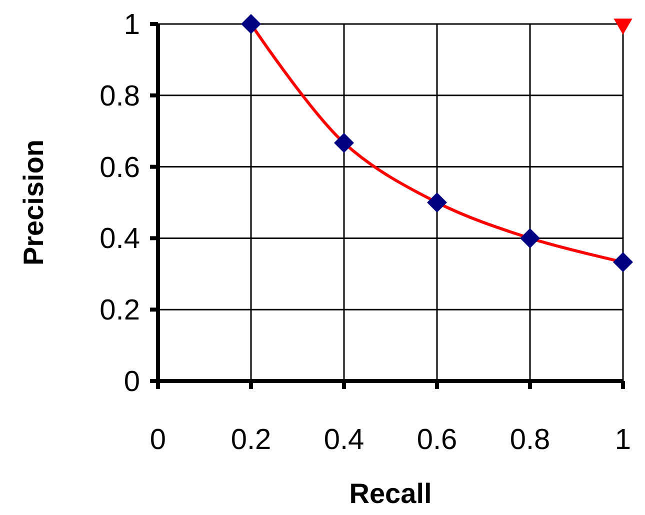 The width and height of the screenshot is (645, 515). What do you see at coordinates (437, 440) in the screenshot?
I see `x-tick-label: 0.6` at bounding box center [437, 440].